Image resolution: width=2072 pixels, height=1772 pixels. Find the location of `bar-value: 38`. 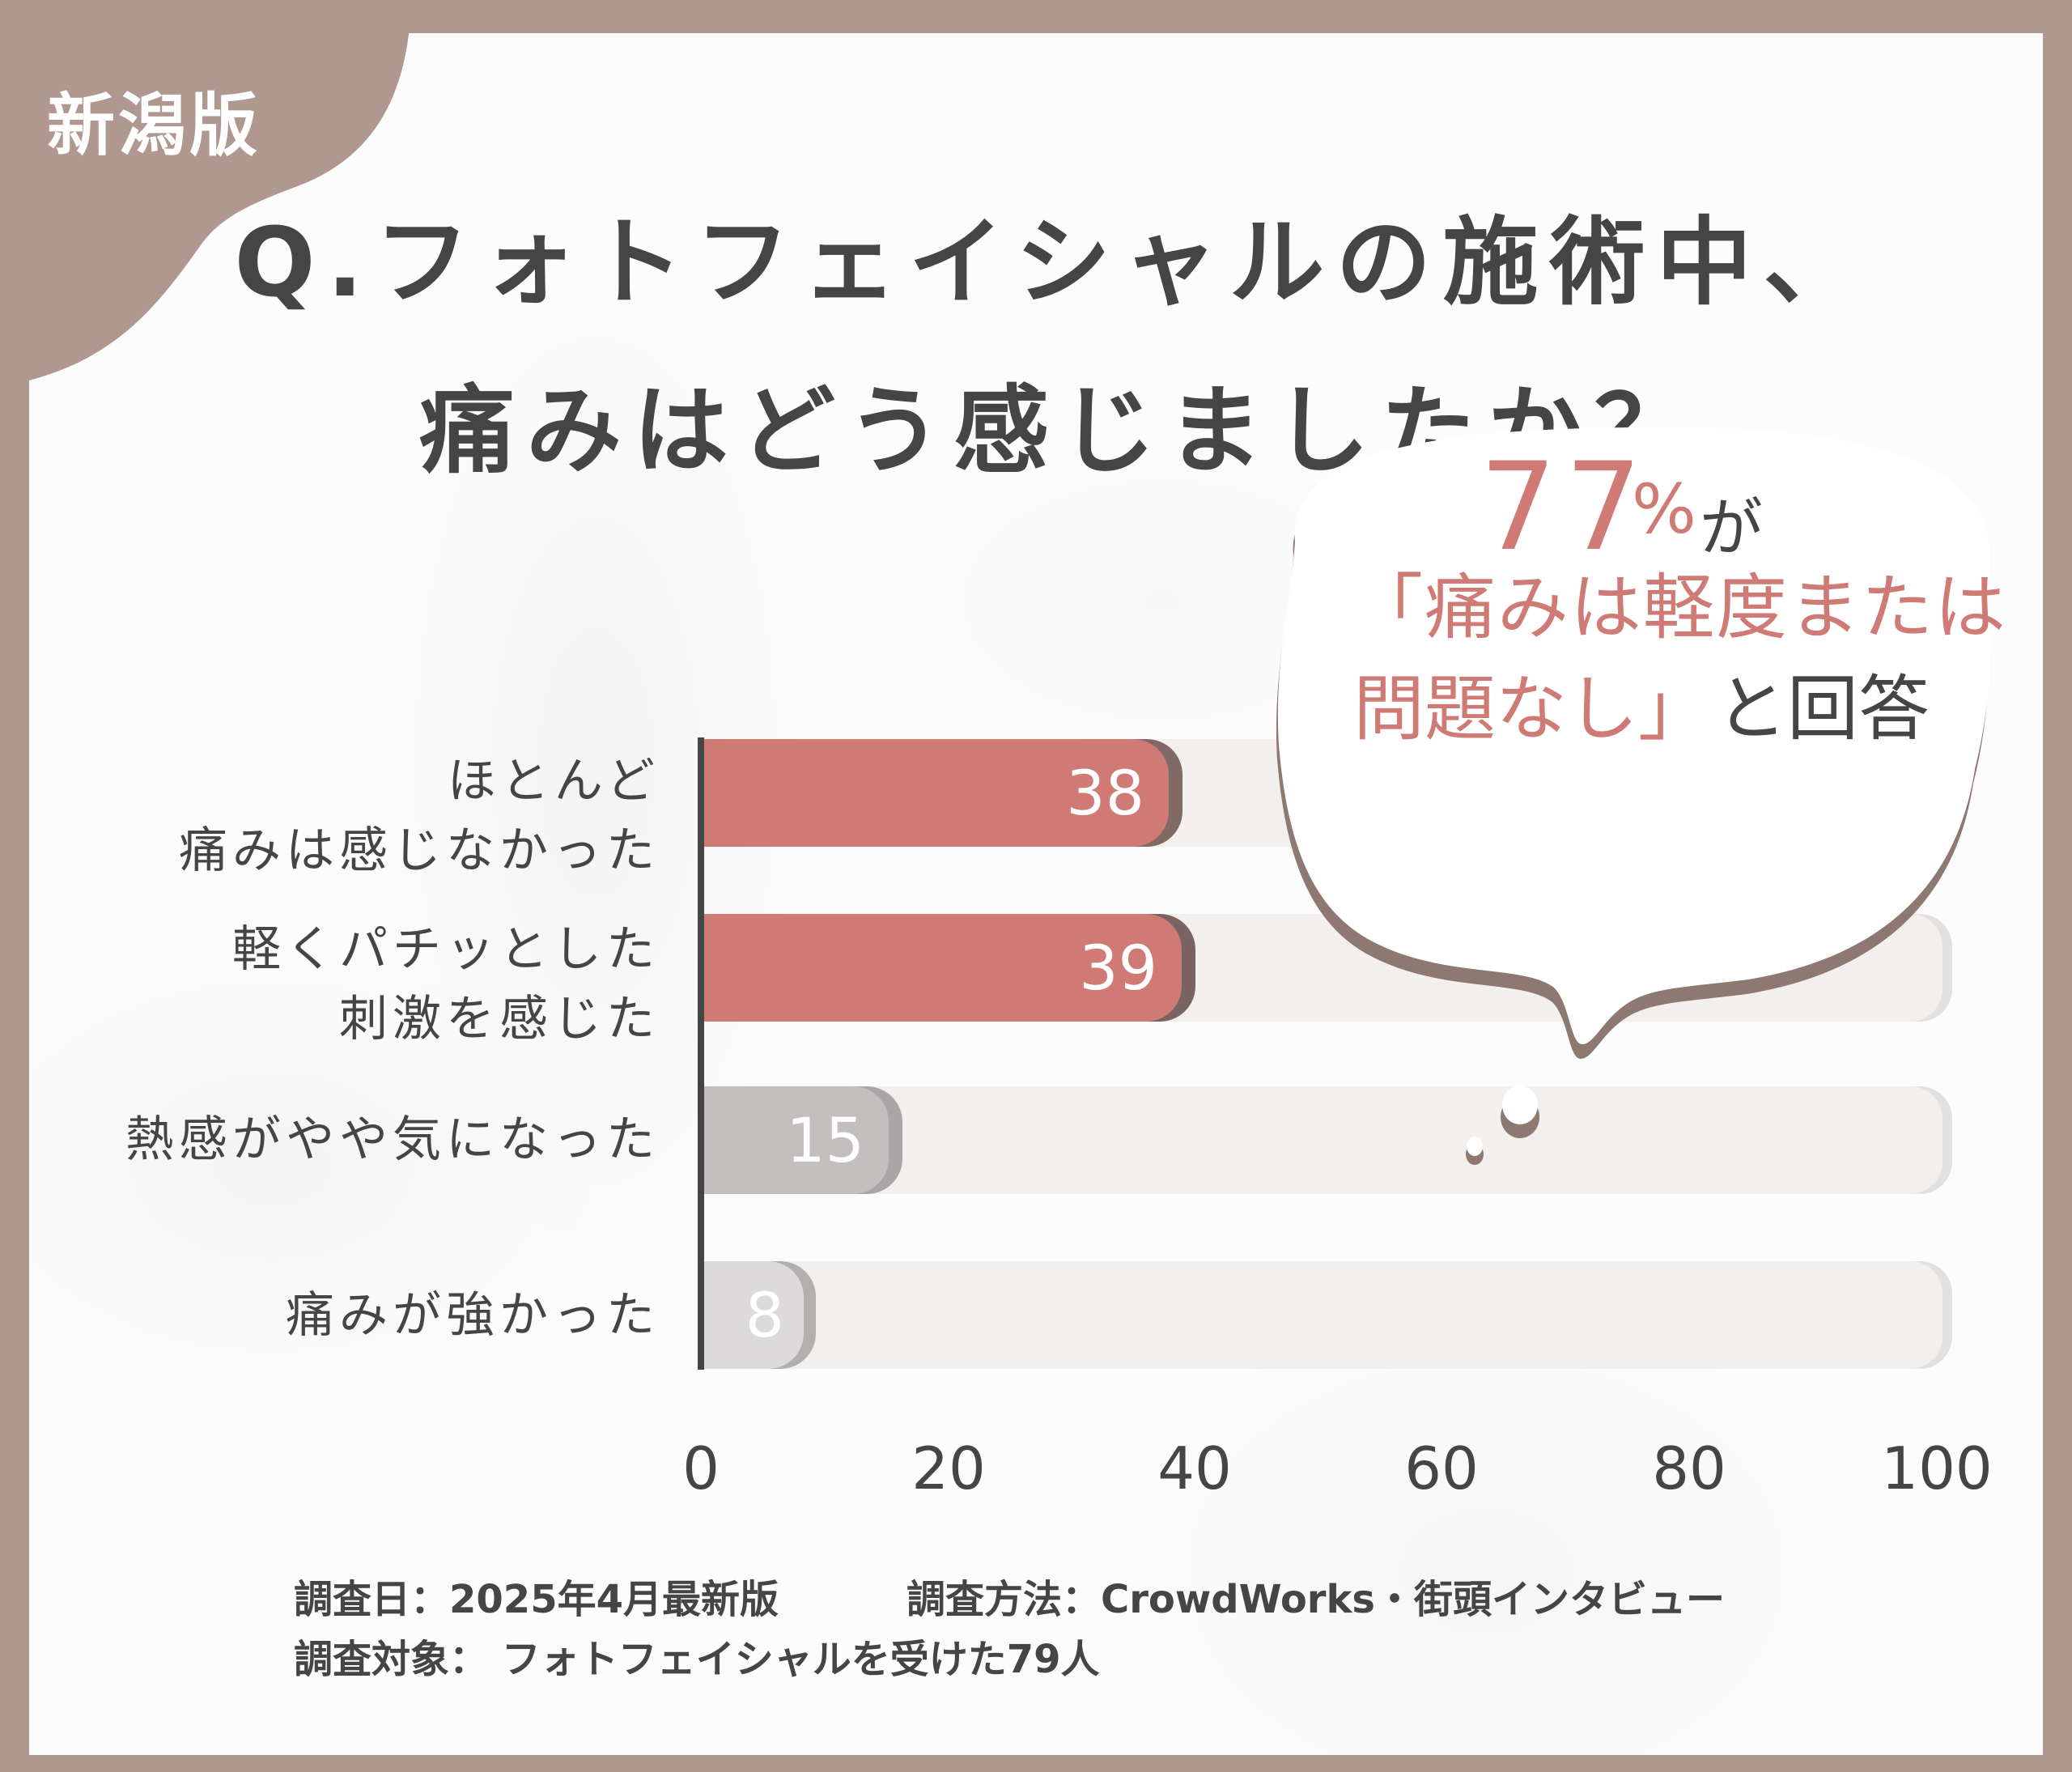

bar-value: 38 is located at coordinates (1105, 793).